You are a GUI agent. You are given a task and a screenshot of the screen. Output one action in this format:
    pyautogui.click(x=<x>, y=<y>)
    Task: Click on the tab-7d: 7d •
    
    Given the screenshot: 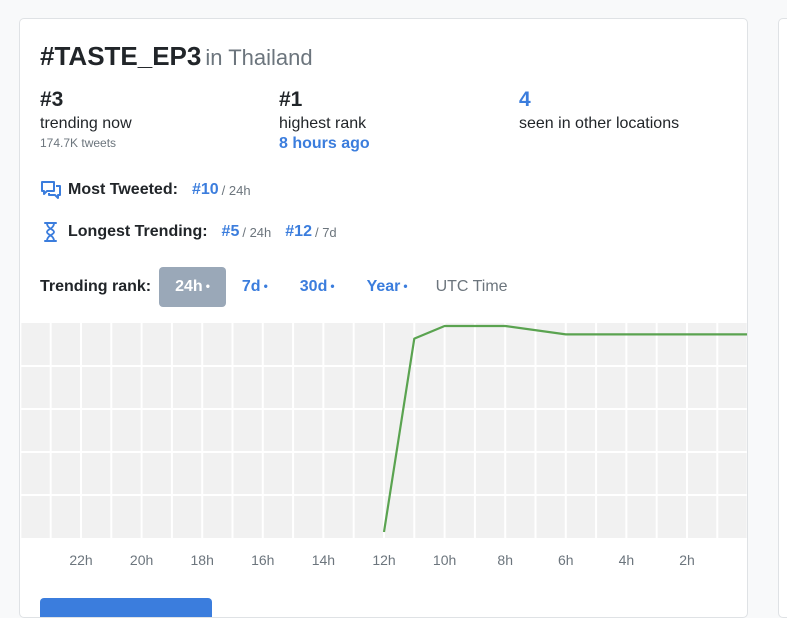 What is the action you would take?
    pyautogui.click(x=255, y=287)
    